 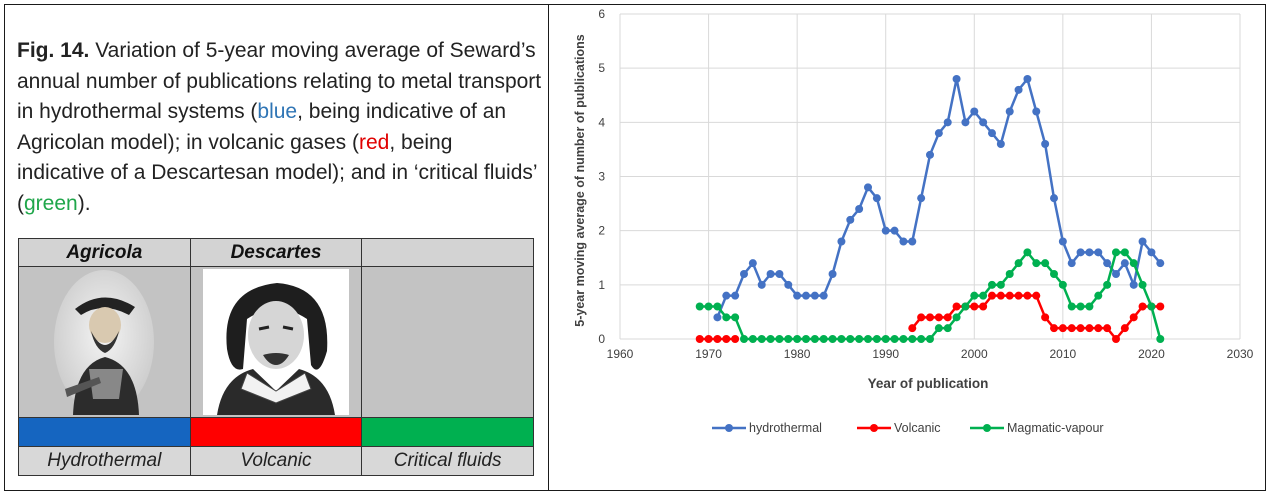 I want to click on agricola-portrait-cell, so click(x=104, y=342).